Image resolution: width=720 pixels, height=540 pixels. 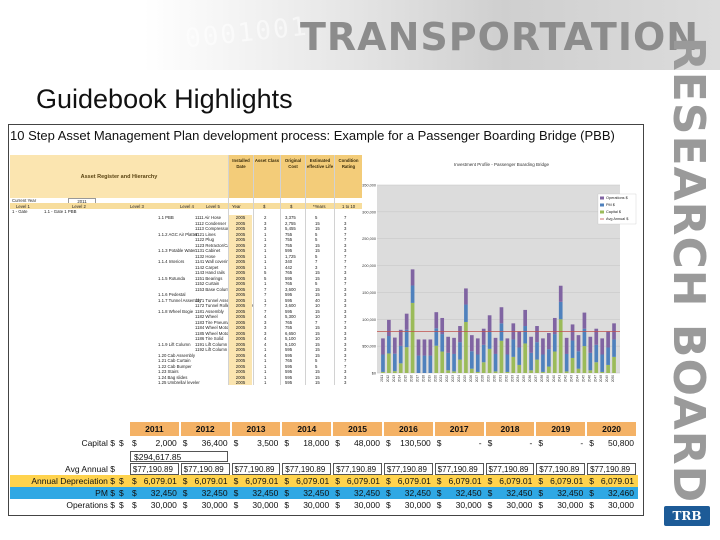 What do you see at coordinates (265, 382) in the screenshot?
I see `asset-class-cell: 1` at bounding box center [265, 382].